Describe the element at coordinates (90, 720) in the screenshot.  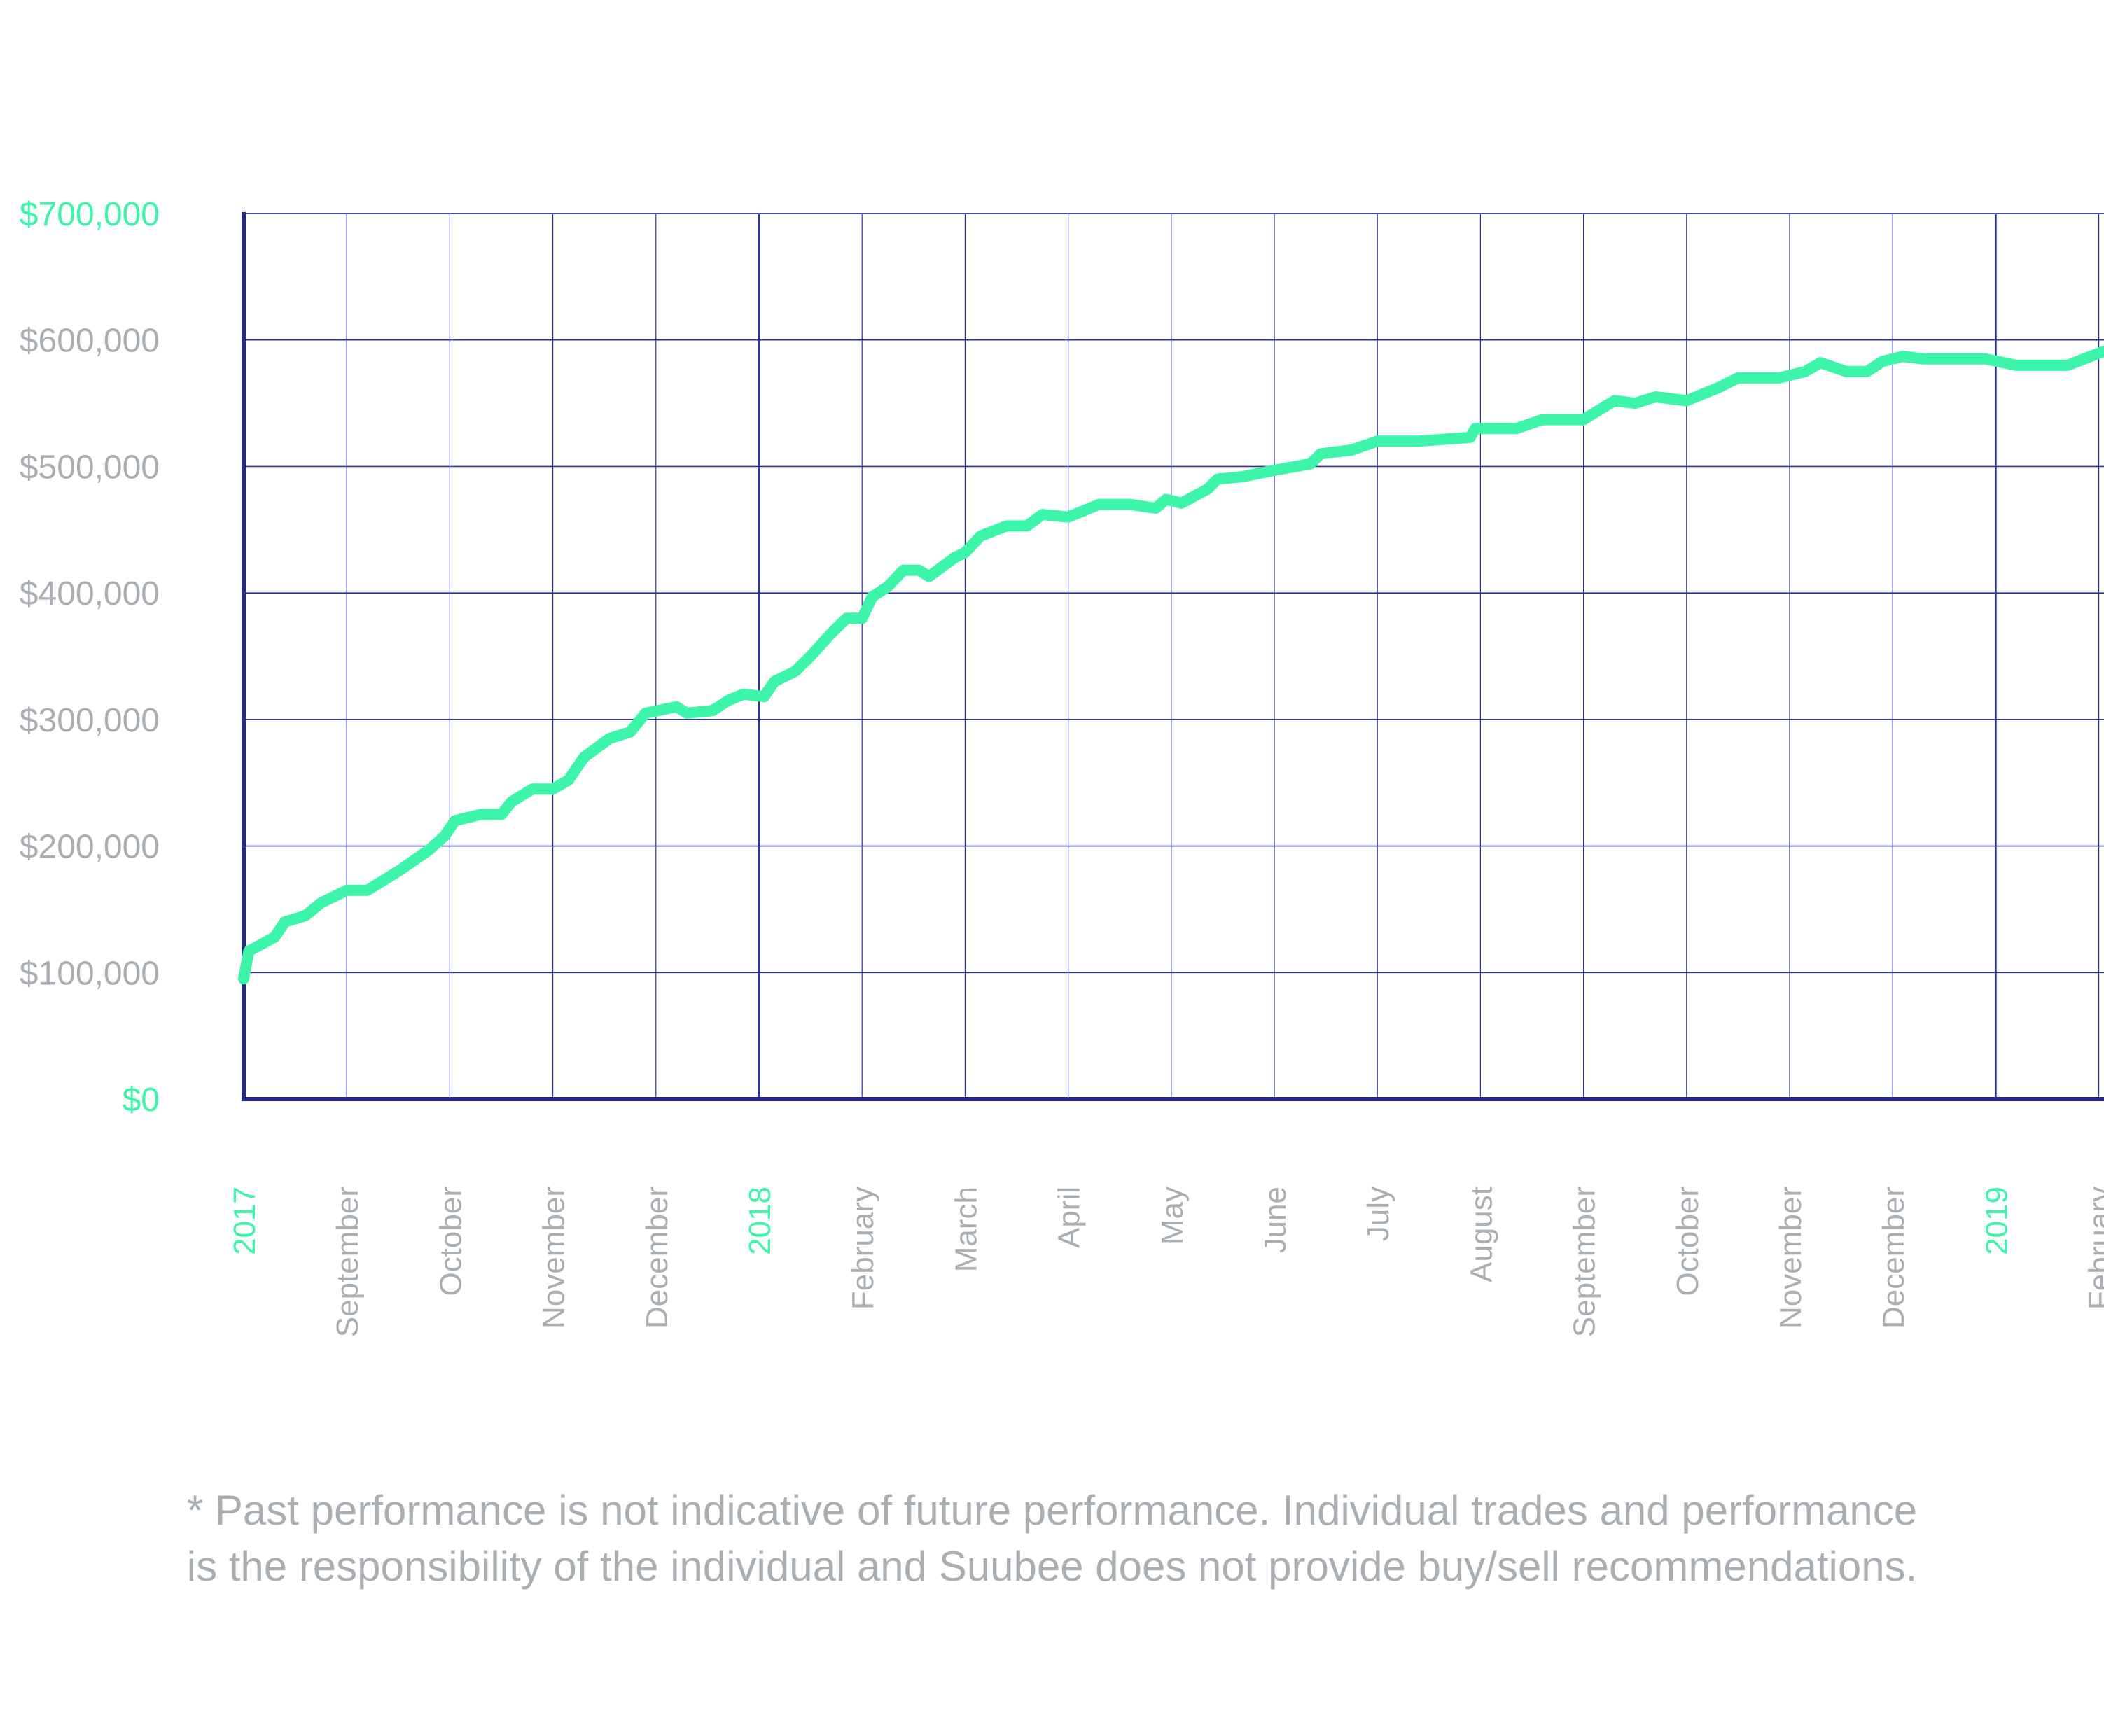
I see `y-tick-label: $300,000` at that location.